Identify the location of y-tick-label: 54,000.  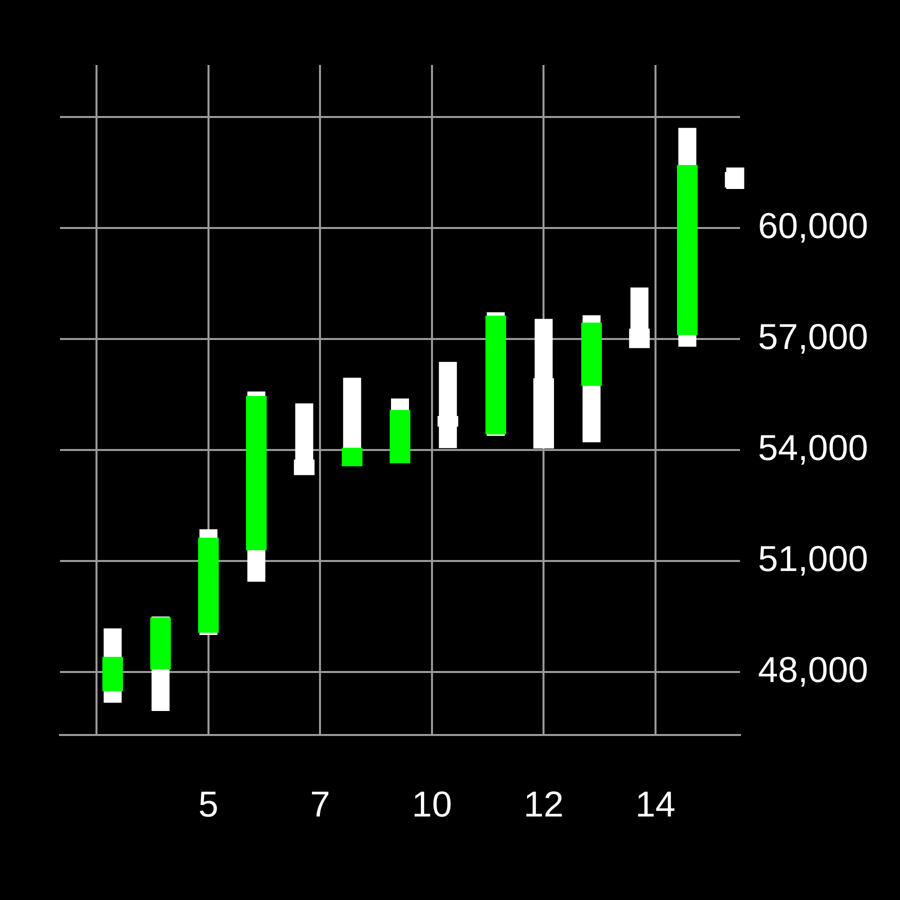
(813, 447).